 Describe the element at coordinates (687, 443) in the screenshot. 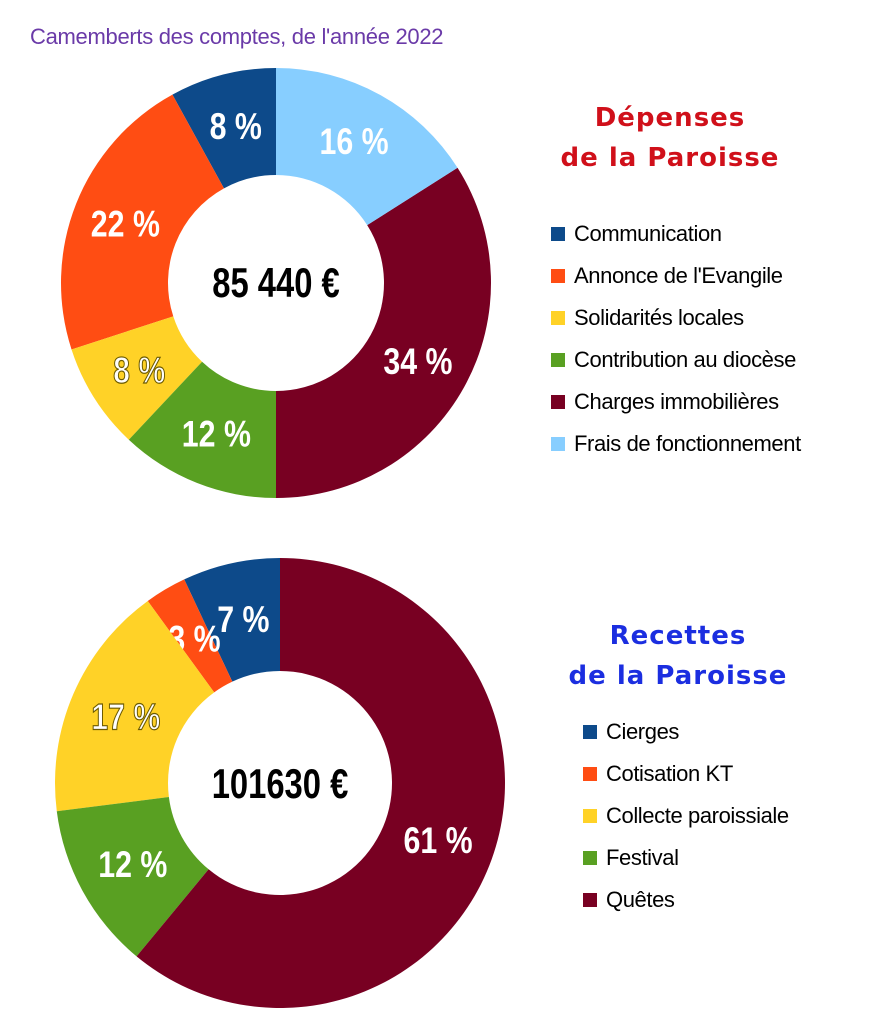

I see `legend-label: Frais de fonctionnement` at that location.